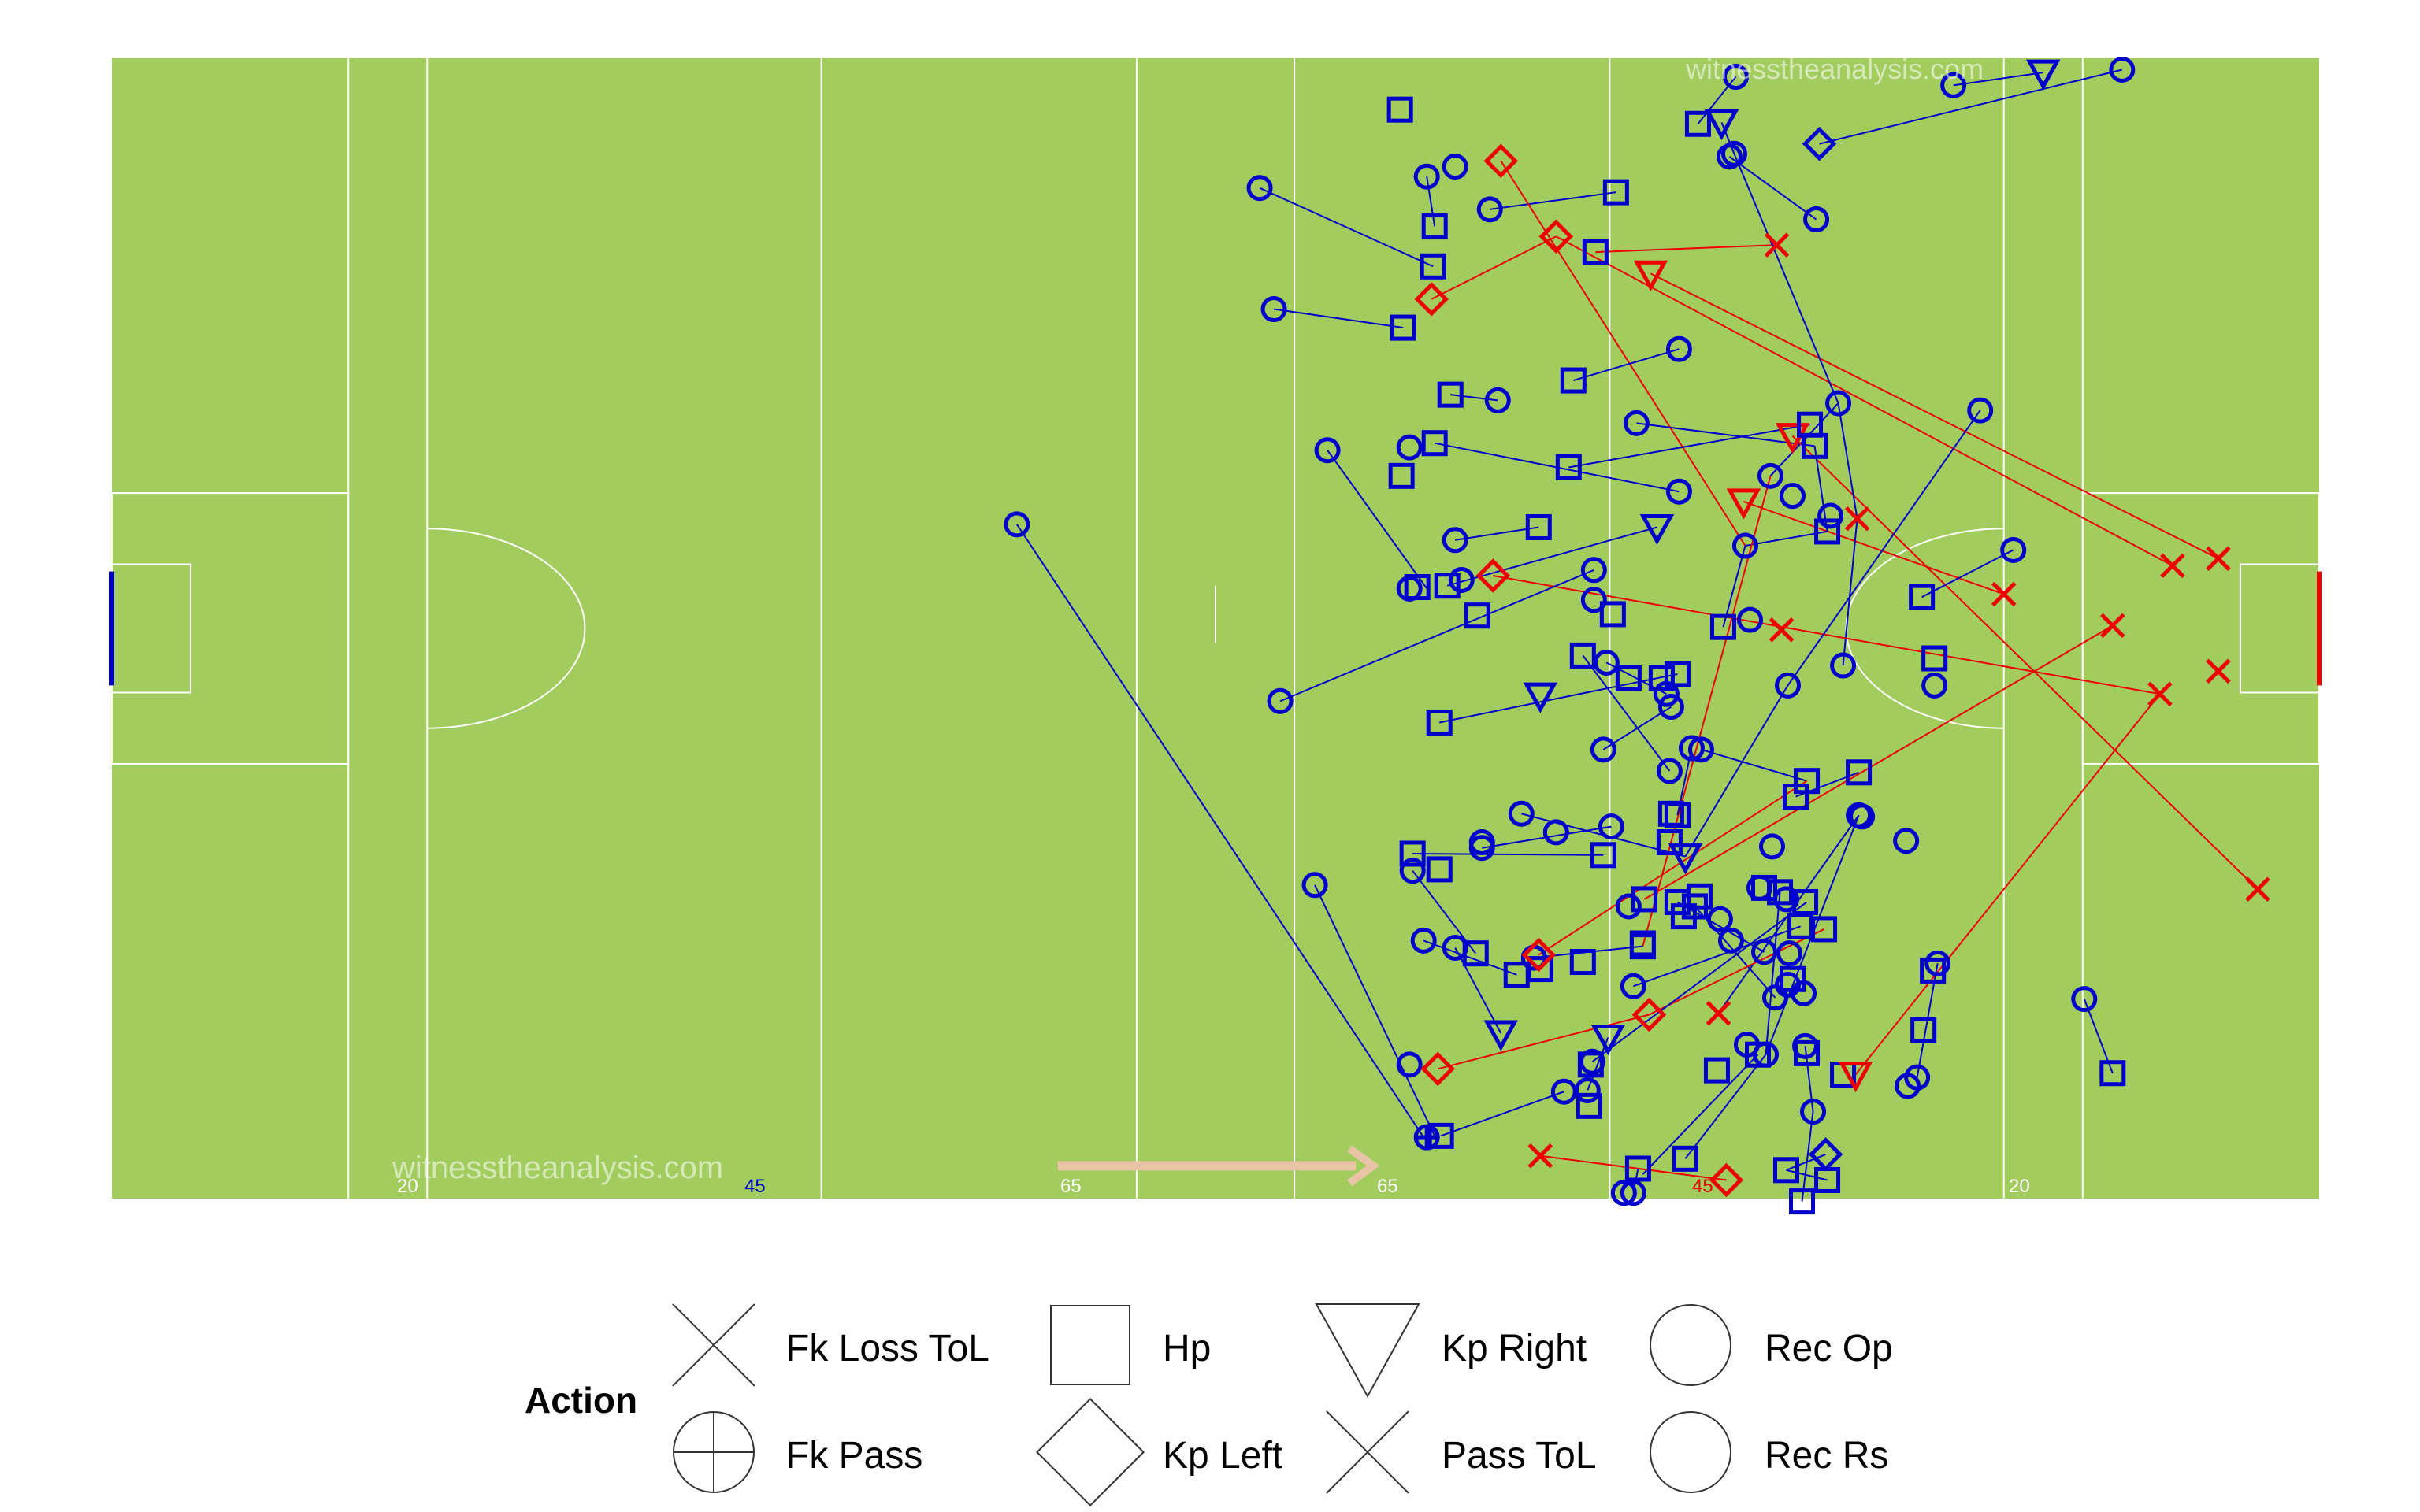  What do you see at coordinates (1702, 1186) in the screenshot?
I see `pitch-marking-label: 45` at bounding box center [1702, 1186].